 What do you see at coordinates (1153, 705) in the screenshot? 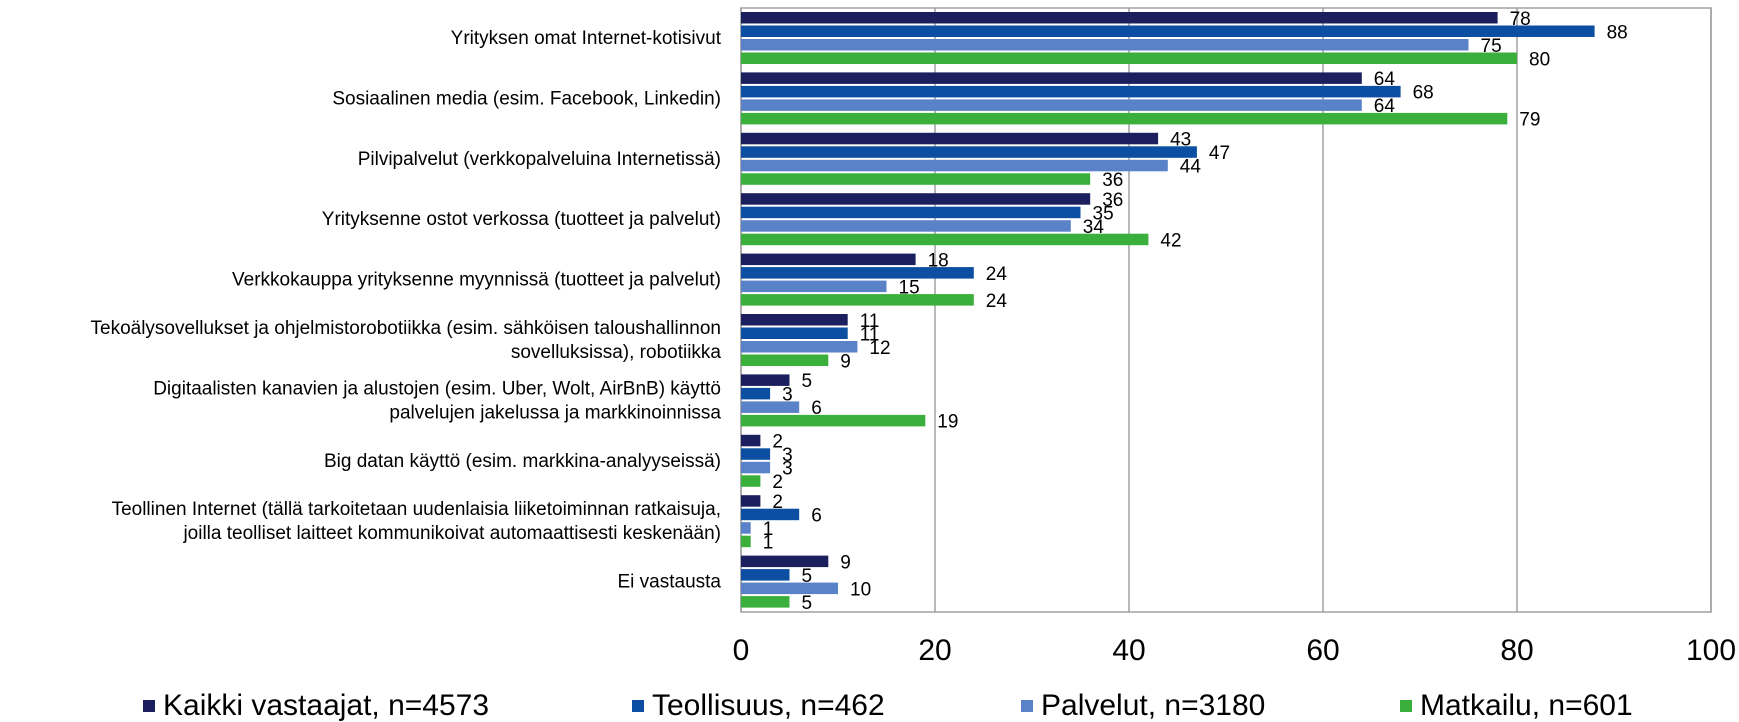
I see `legend-label: Palvelut, n=3180` at bounding box center [1153, 705].